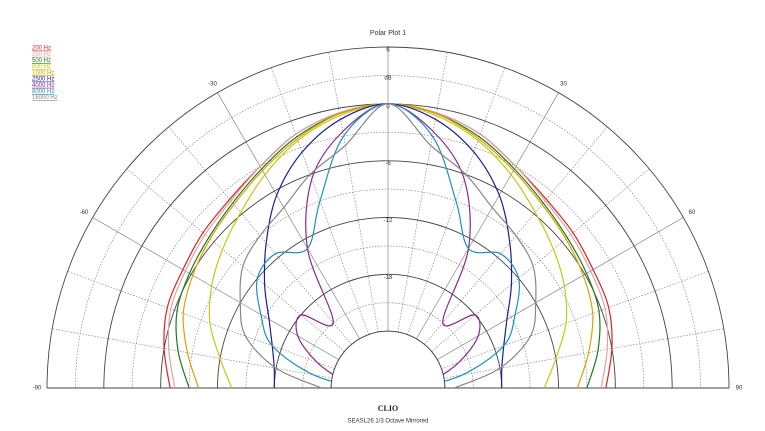 Image resolution: width=765 pixels, height=431 pixels. I want to click on legend-entry: 250 Hz, so click(41, 55).